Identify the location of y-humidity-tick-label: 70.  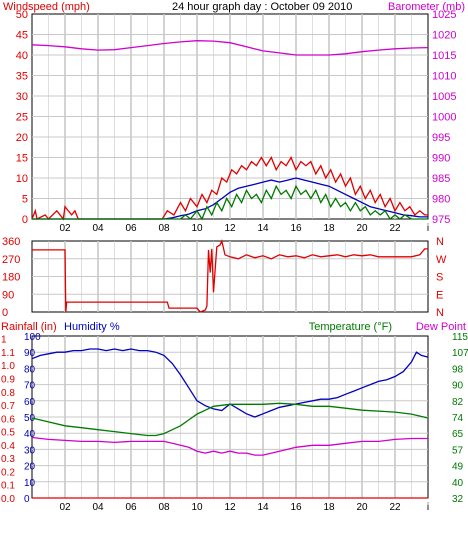
(30, 386).